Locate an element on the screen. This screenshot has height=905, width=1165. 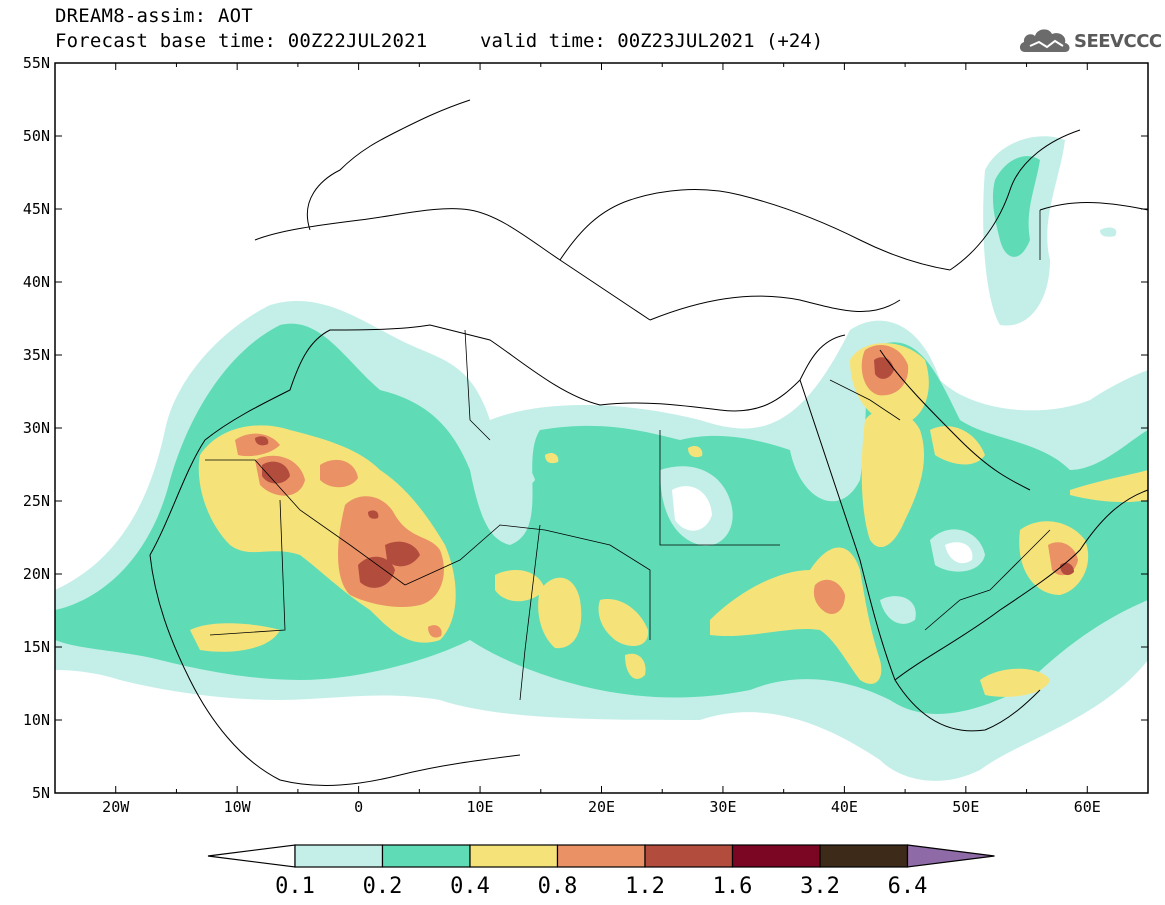
lon-label: 50E is located at coordinates (965, 807).